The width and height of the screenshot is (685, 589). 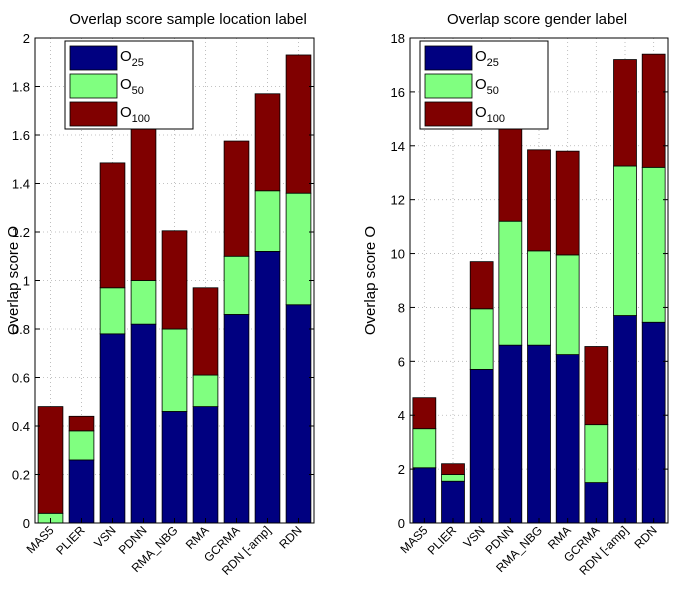 What do you see at coordinates (424, 495) in the screenshot?
I see `bar-mas5-o25` at bounding box center [424, 495].